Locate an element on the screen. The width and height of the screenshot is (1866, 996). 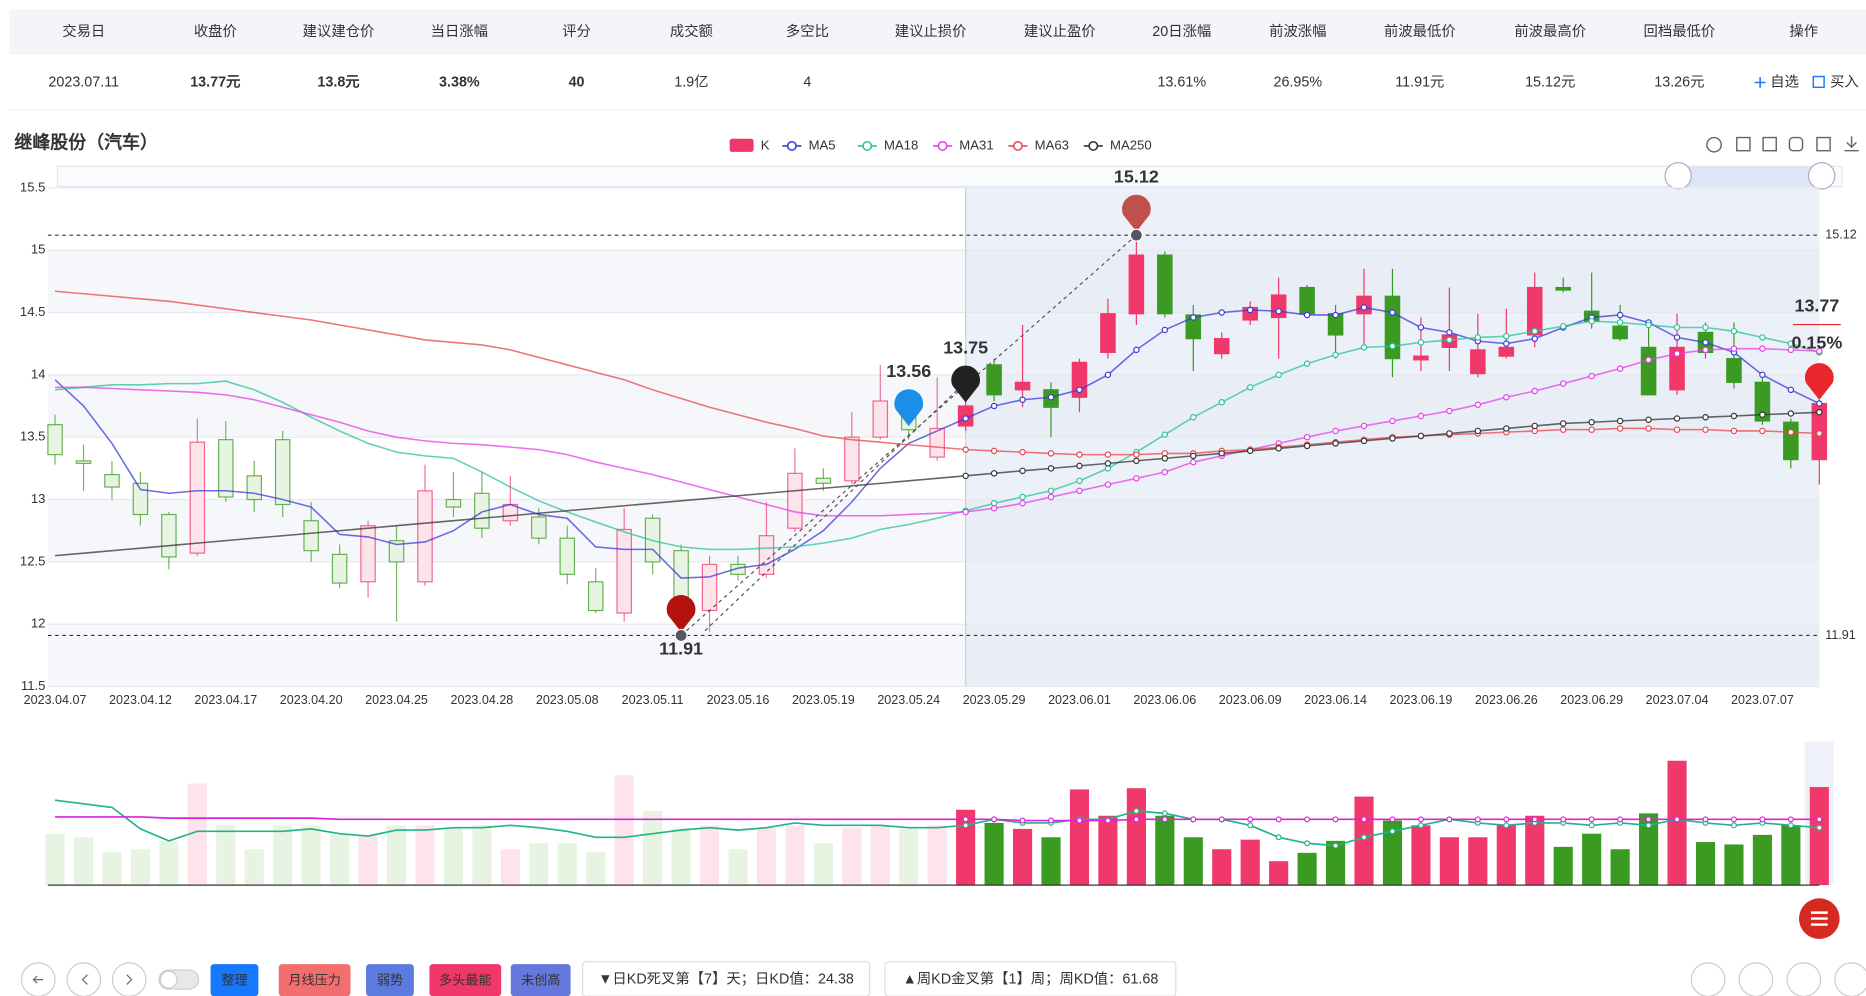
action-button: 买入 is located at coordinates (1844, 81).